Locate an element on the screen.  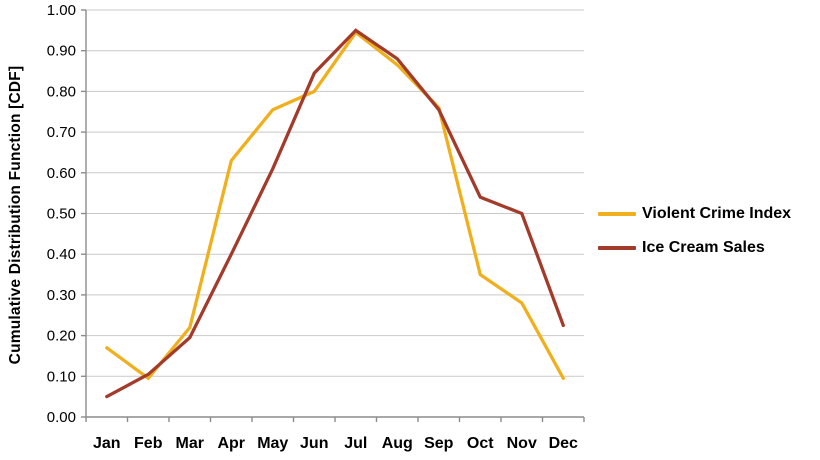
y-tick-label: 0.80 is located at coordinates (61, 91).